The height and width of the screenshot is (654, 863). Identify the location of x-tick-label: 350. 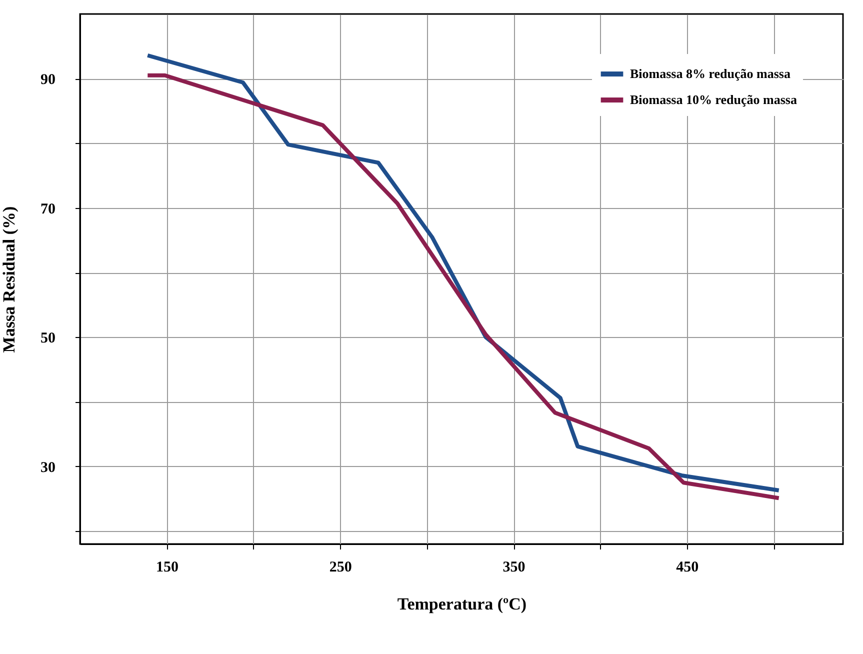
(514, 568).